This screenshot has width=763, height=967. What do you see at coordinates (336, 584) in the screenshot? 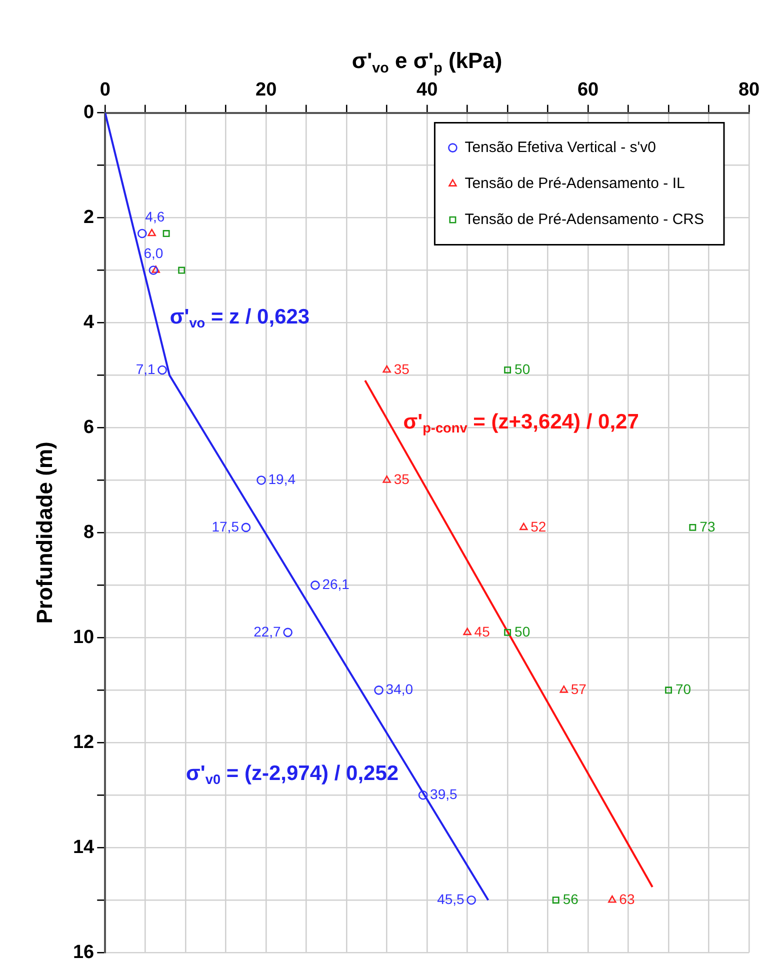
I see `annotation: 26,1` at bounding box center [336, 584].